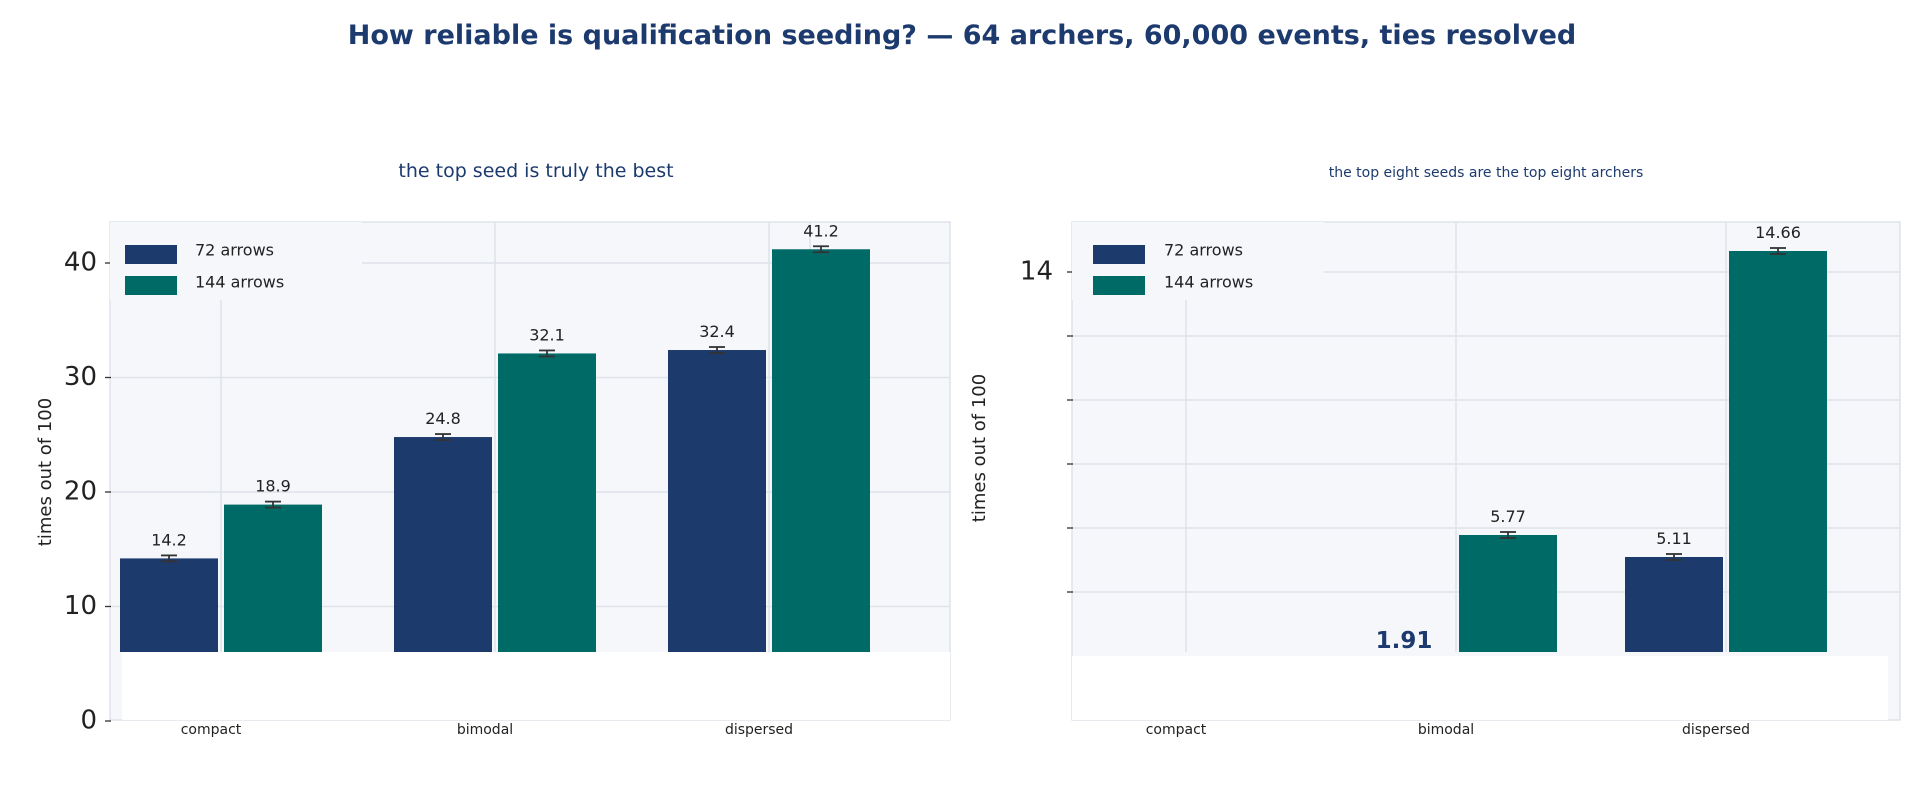  Describe the element at coordinates (1674, 538) in the screenshot. I see `right-data-label: 5.11` at that location.